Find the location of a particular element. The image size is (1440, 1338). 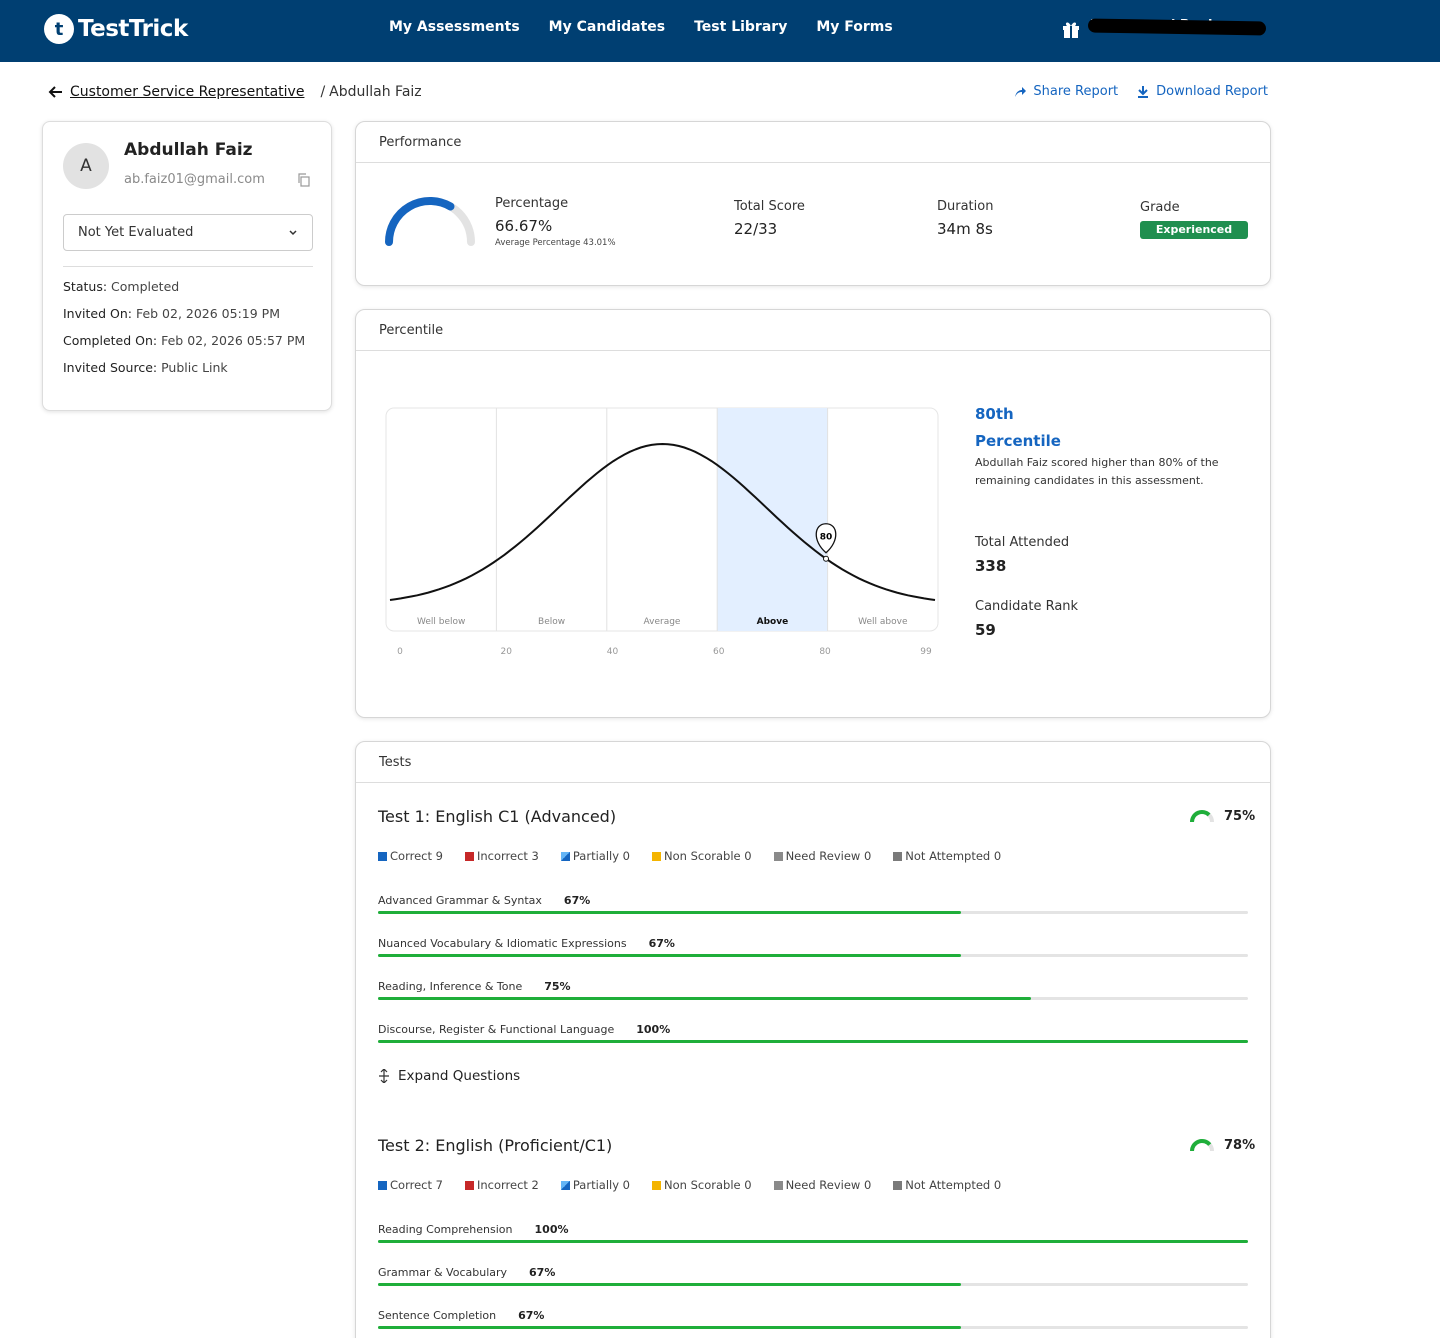

candidate-rank-label: Candidate Rank is located at coordinates (1027, 606).